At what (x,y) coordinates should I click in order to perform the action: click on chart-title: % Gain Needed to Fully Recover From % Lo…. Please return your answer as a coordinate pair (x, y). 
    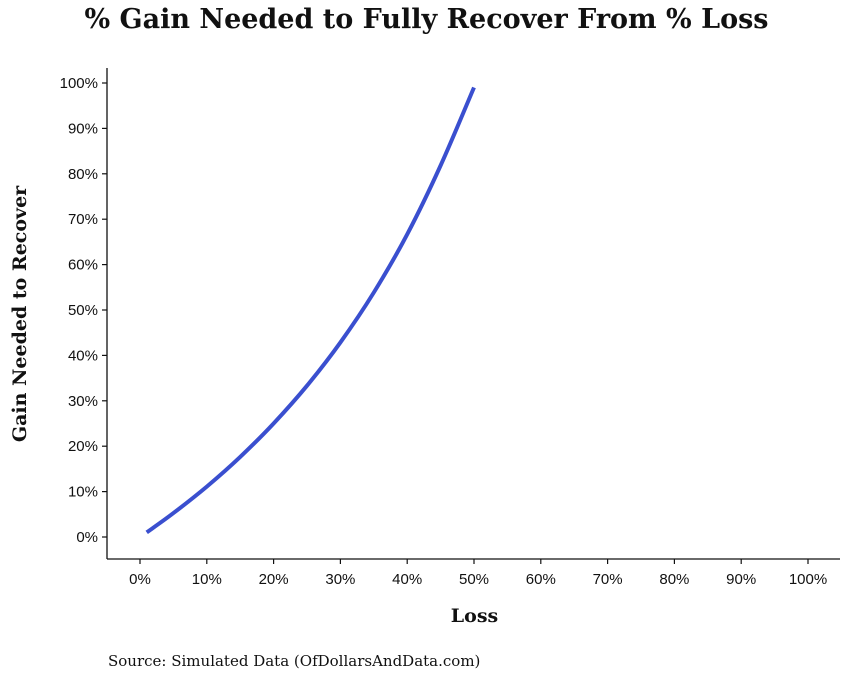
    Looking at the image, I should click on (426, 19).